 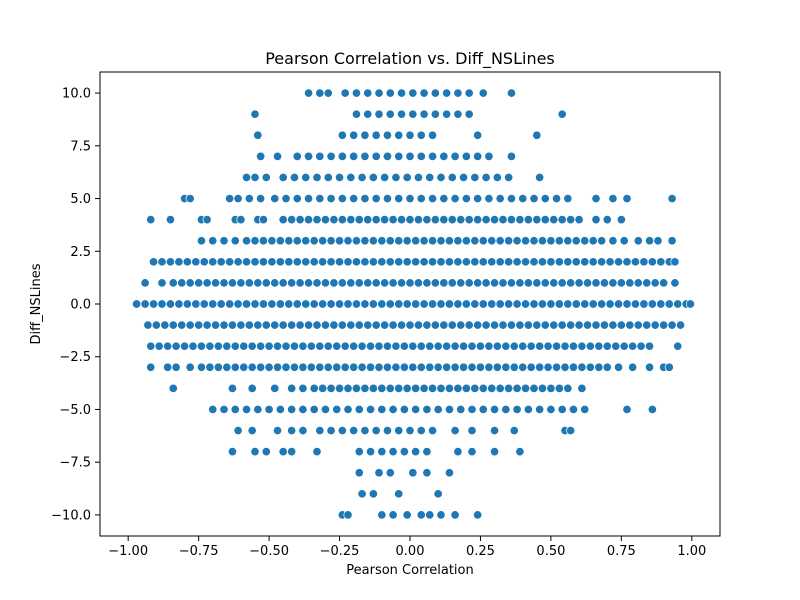 What do you see at coordinates (80, 146) in the screenshot?
I see `y-tick-label: 7.5` at bounding box center [80, 146].